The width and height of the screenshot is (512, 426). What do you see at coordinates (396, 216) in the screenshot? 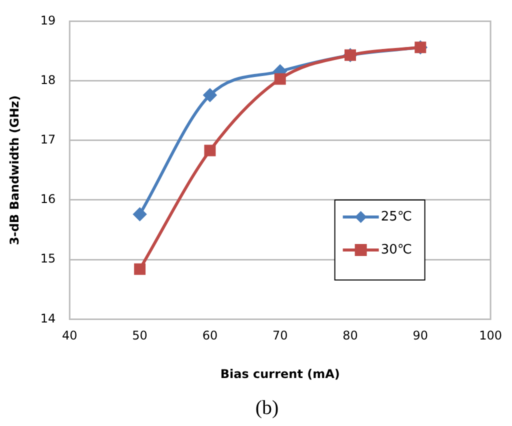
I see `legend-label: 25℃` at bounding box center [396, 216].